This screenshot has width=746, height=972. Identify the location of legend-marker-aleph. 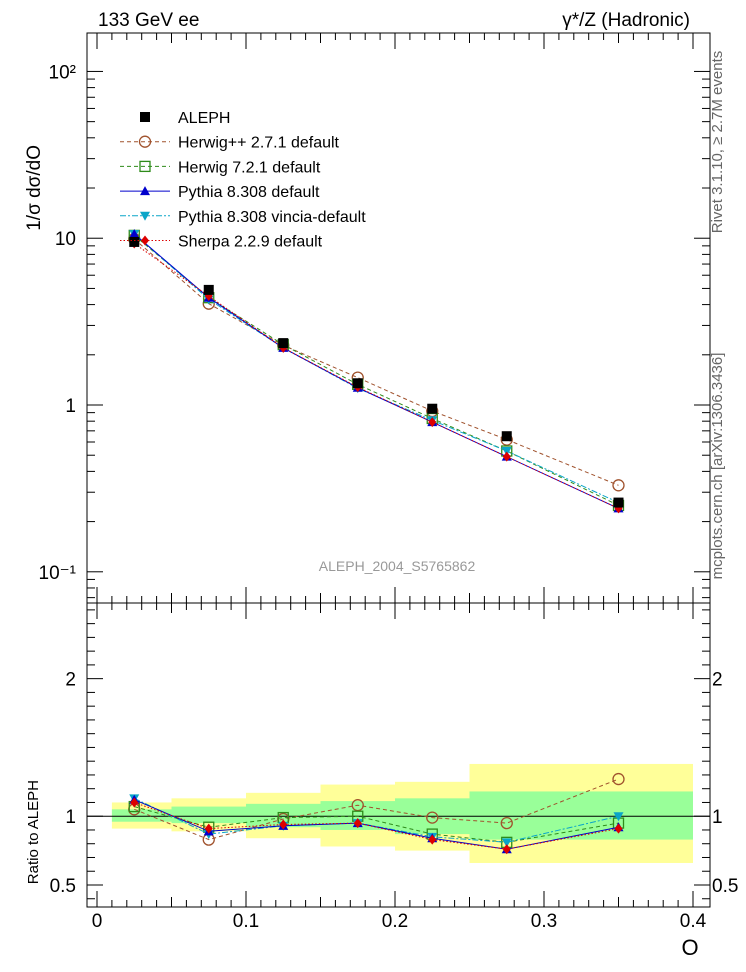
(145, 117).